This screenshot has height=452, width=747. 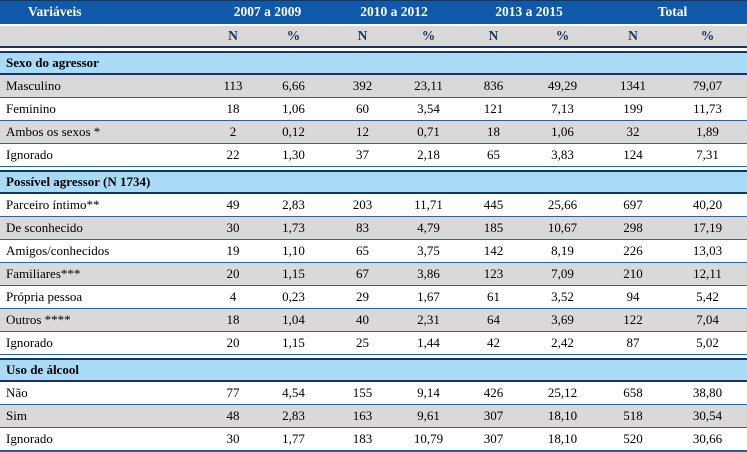 I want to click on cell-value: 1,10, so click(x=293, y=251).